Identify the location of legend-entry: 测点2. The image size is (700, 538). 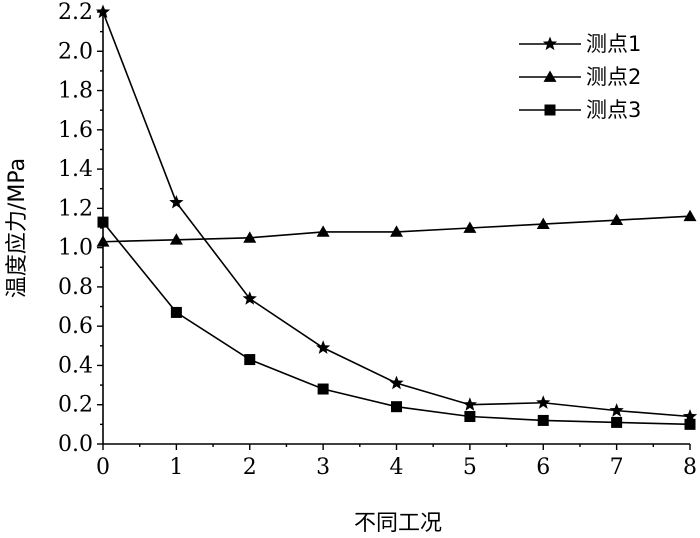
(580, 77).